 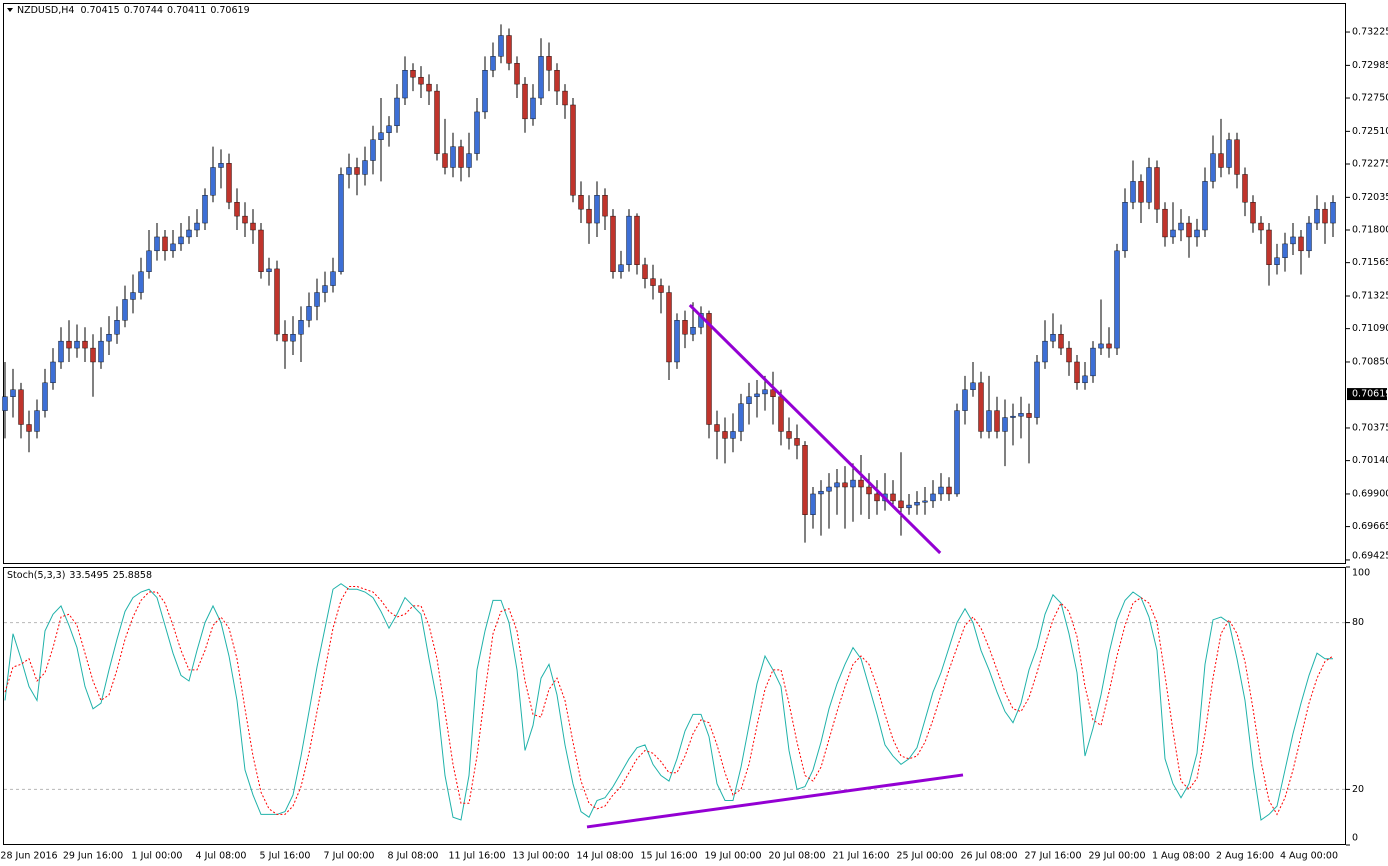 What do you see at coordinates (1358, 789) in the screenshot?
I see `y-tick-label: 20` at bounding box center [1358, 789].